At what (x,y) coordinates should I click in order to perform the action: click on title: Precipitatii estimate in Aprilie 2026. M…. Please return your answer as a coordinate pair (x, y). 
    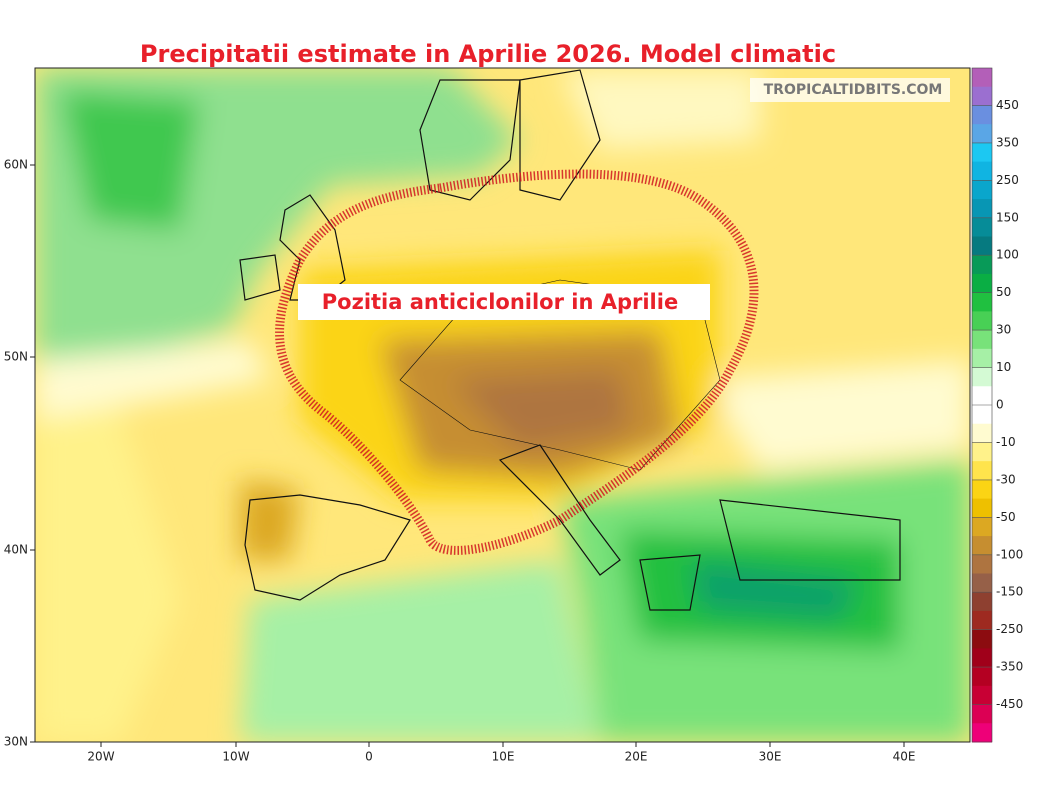
    Looking at the image, I should click on (488, 54).